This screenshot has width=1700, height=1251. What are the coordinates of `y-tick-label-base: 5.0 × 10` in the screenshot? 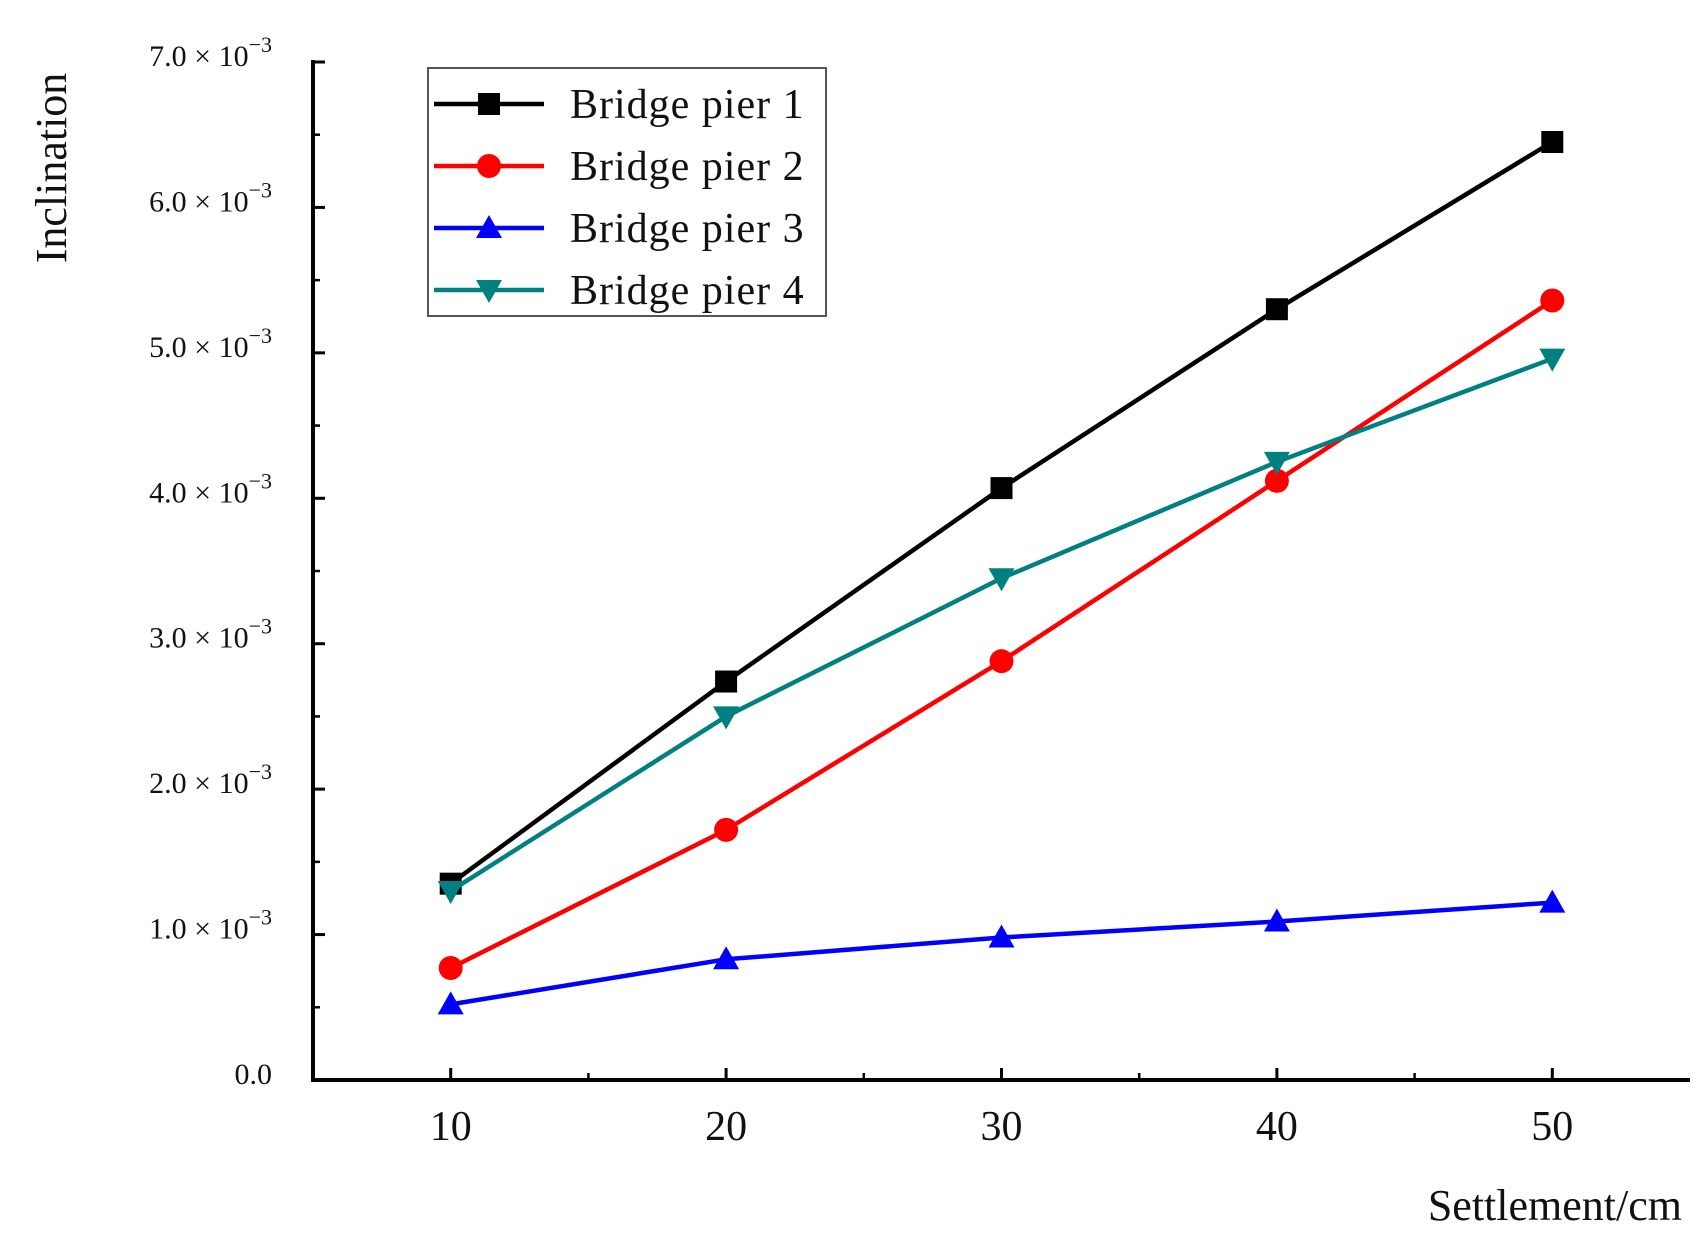 It's located at (198, 347).